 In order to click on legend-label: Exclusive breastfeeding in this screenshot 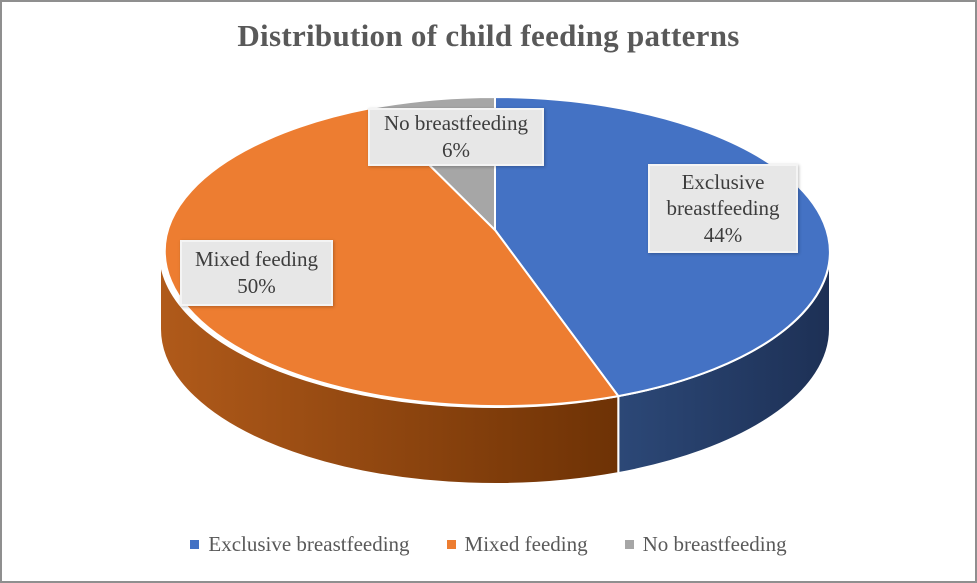, I will do `click(309, 543)`.